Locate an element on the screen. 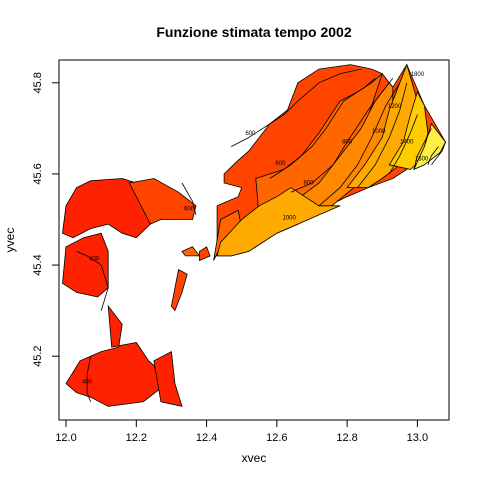 Image resolution: width=480 pixels, height=480 pixels. x-tick-label: 13.0 is located at coordinates (417, 438).